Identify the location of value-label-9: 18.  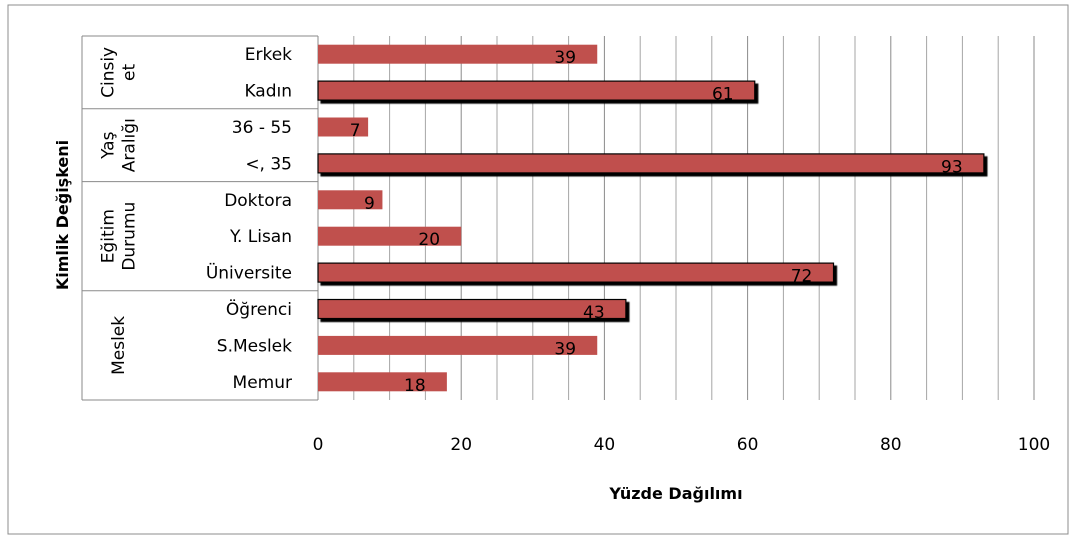
(415, 386).